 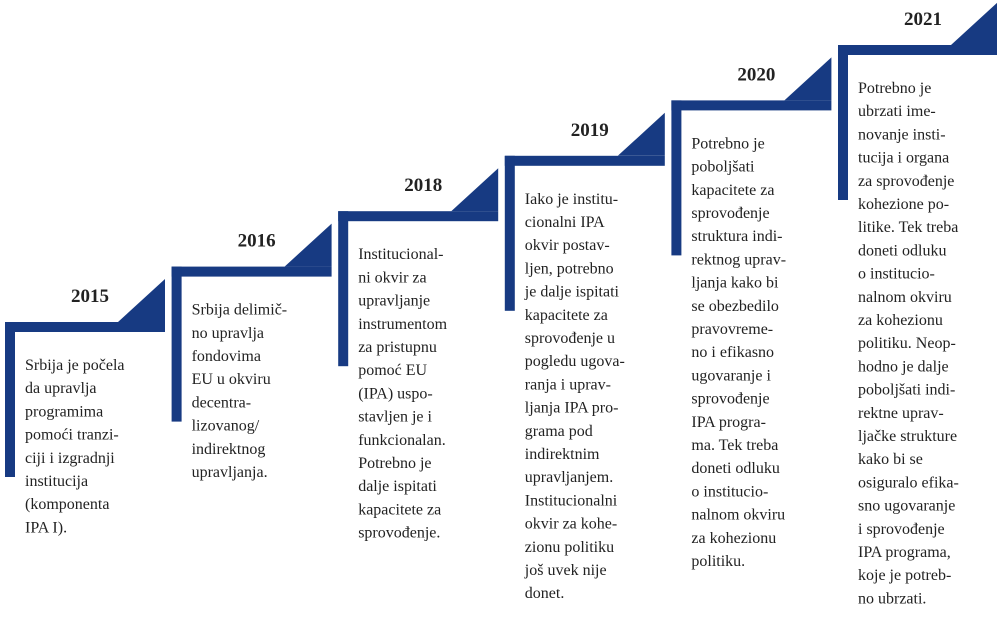 I want to click on step-text-line: pravovreme-, so click(x=732, y=329).